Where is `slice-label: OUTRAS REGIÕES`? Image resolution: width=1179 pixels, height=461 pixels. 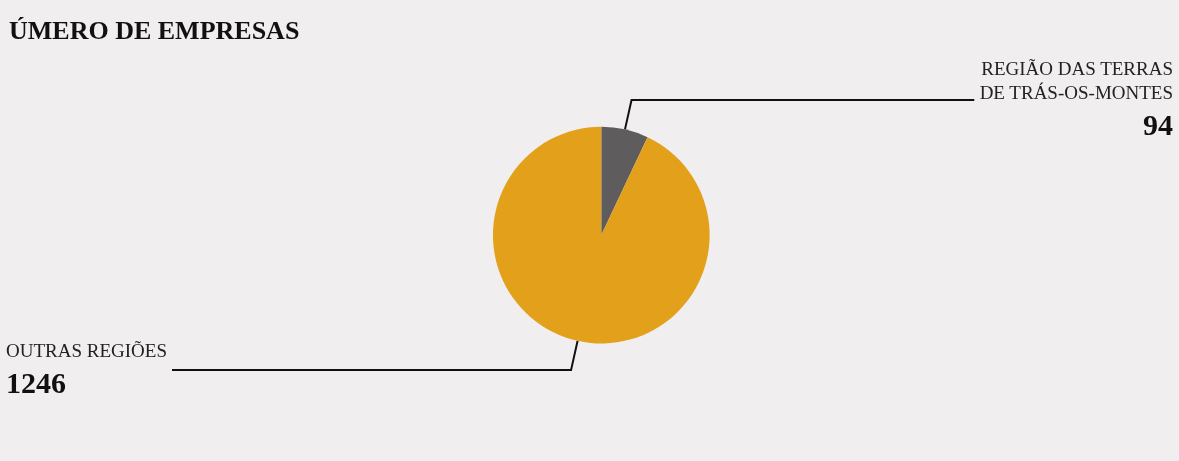 slice-label: OUTRAS REGIÕES is located at coordinates (86, 350).